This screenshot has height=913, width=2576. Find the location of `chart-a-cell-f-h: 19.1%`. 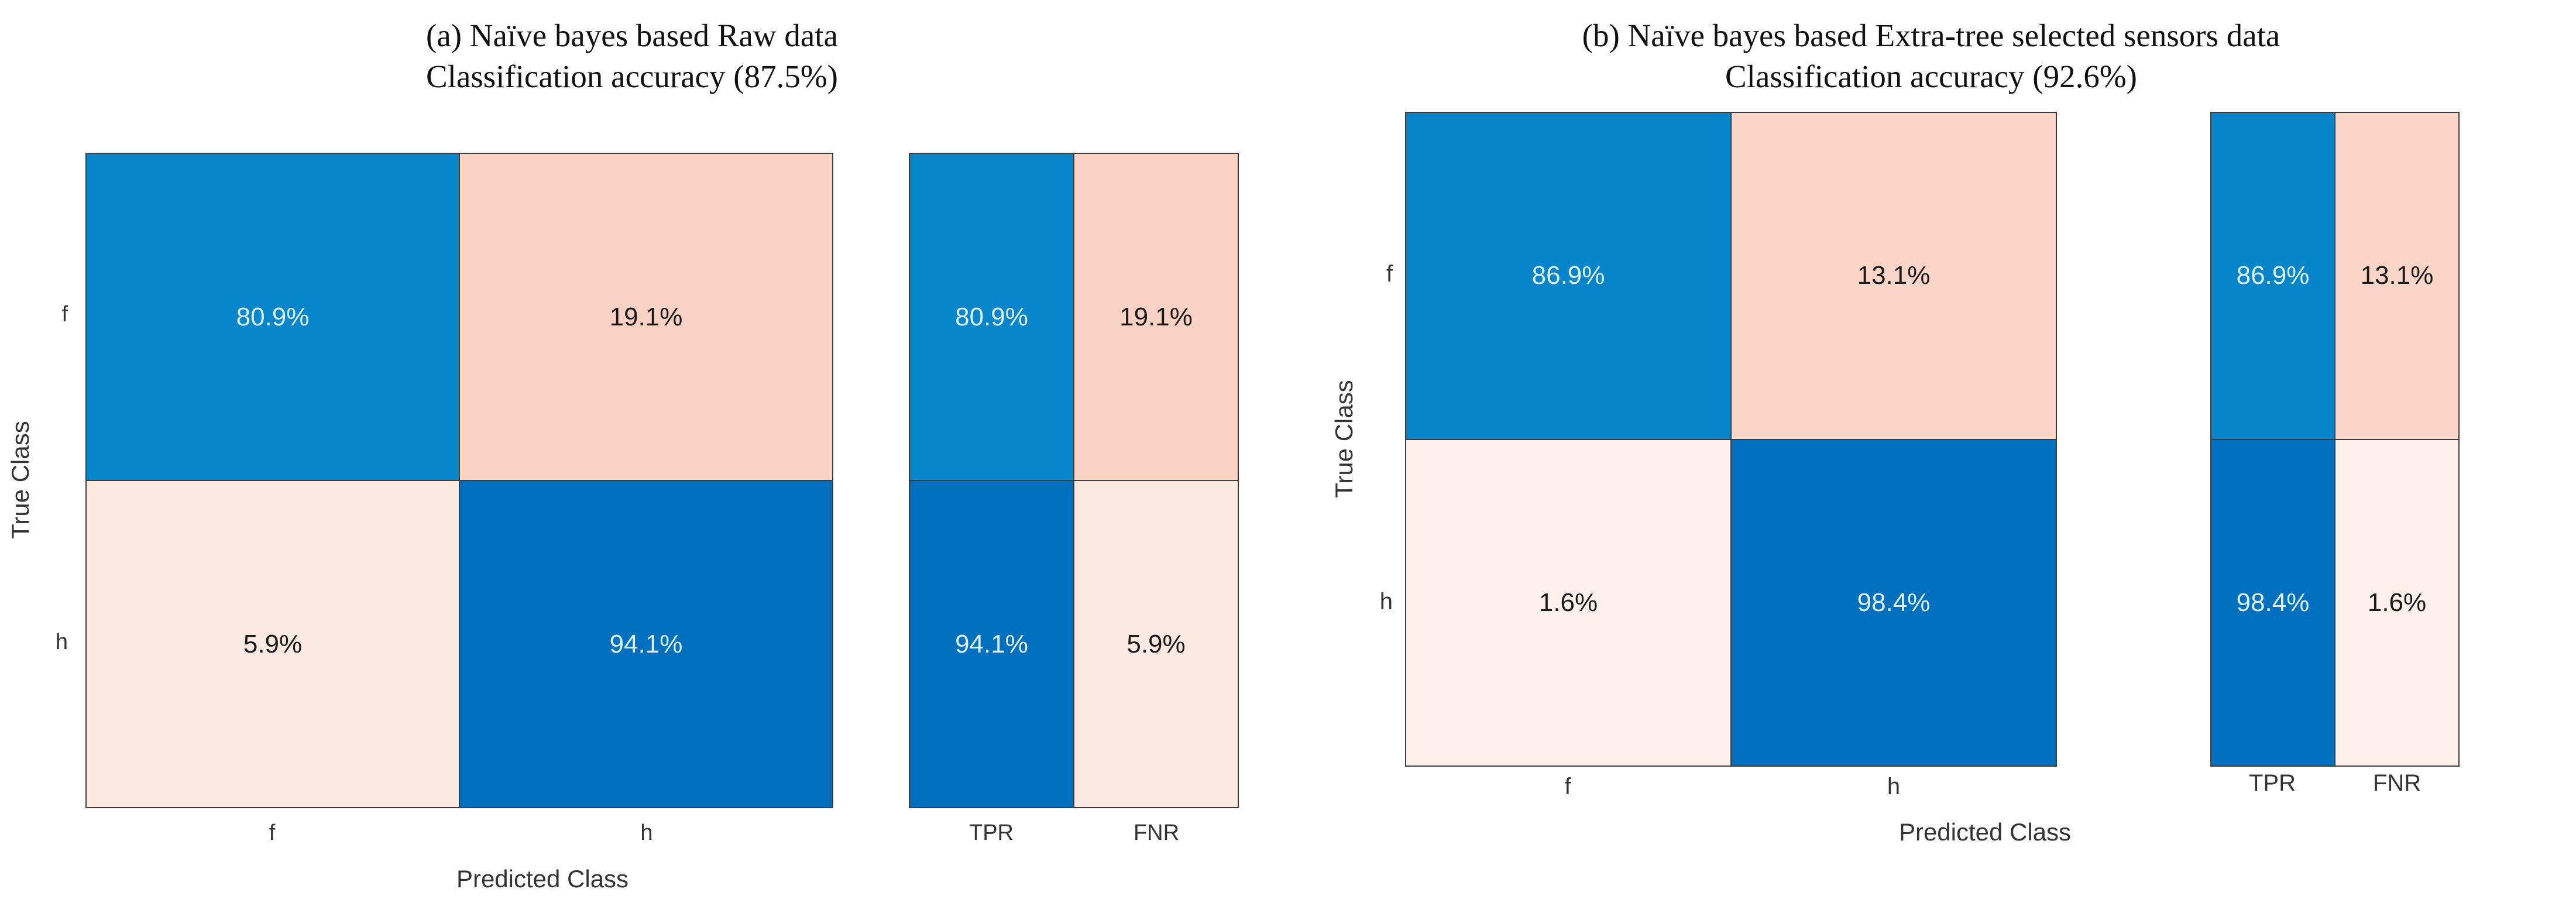

chart-a-cell-f-h: 19.1% is located at coordinates (646, 317).